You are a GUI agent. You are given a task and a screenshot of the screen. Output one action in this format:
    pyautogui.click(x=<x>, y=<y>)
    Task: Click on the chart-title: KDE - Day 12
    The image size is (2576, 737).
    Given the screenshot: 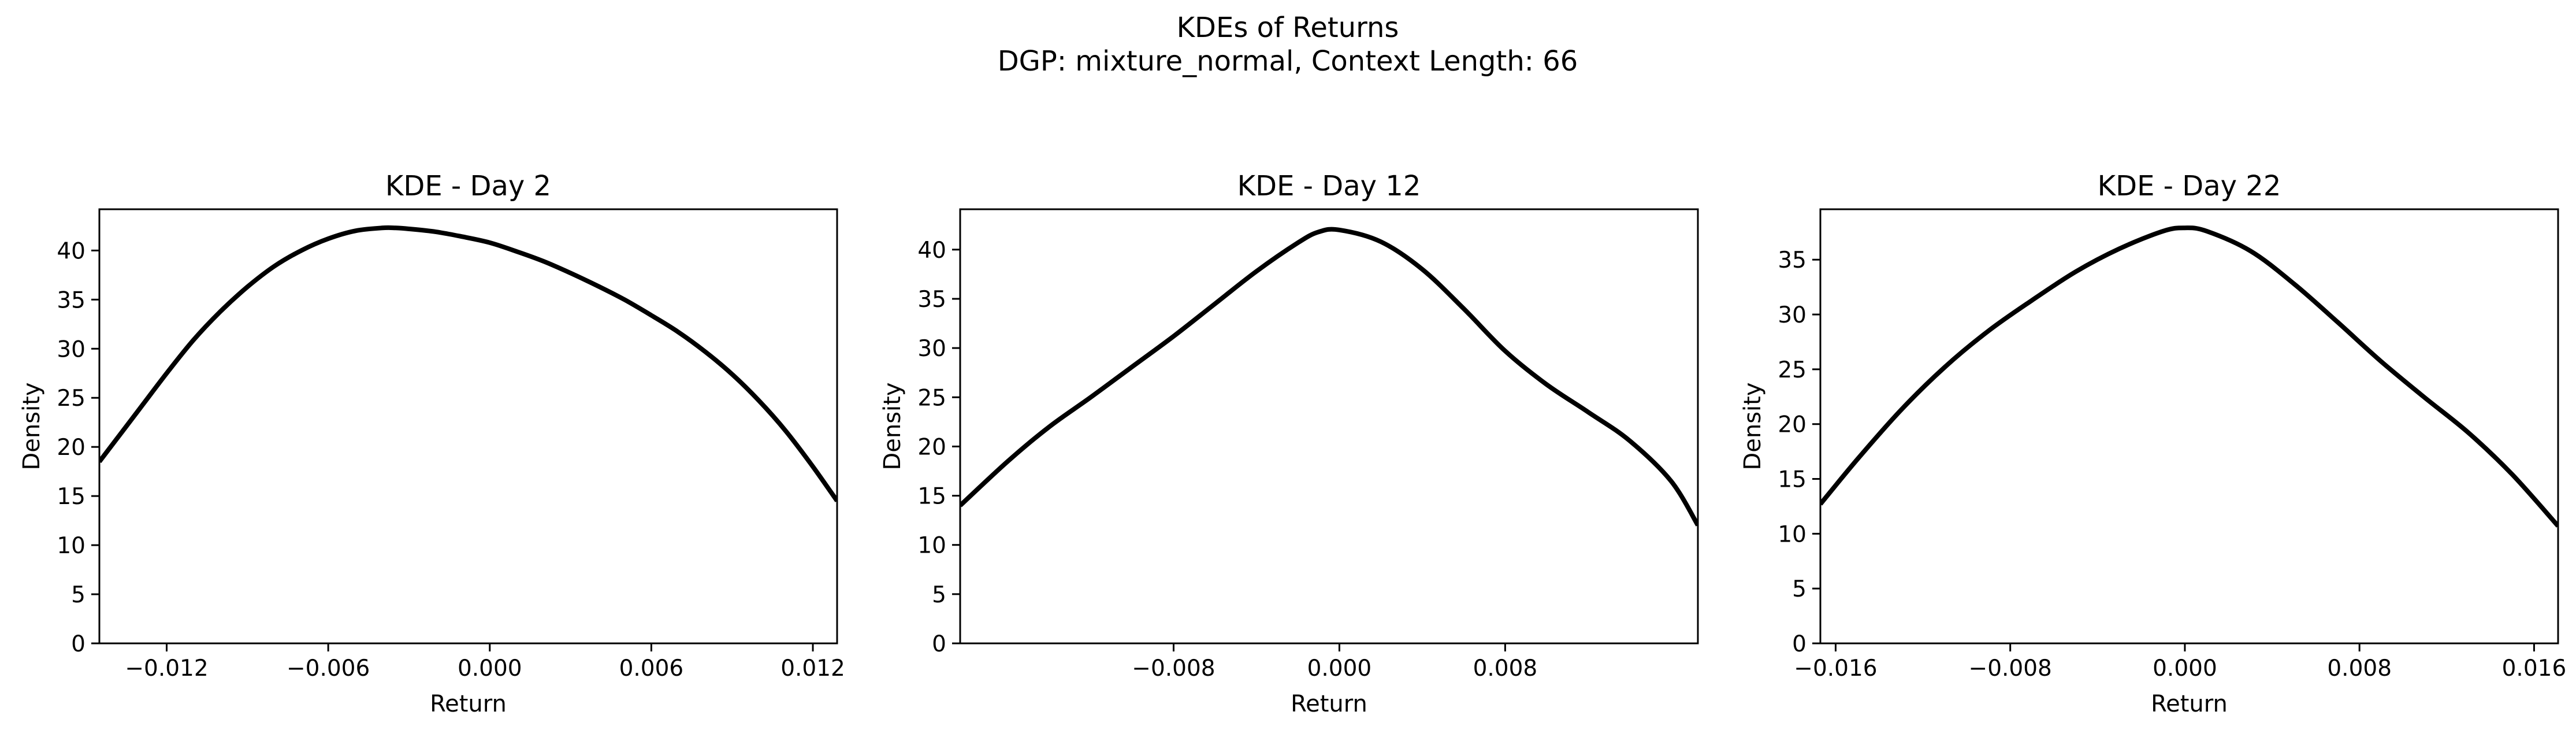 What is the action you would take?
    pyautogui.click(x=1329, y=186)
    